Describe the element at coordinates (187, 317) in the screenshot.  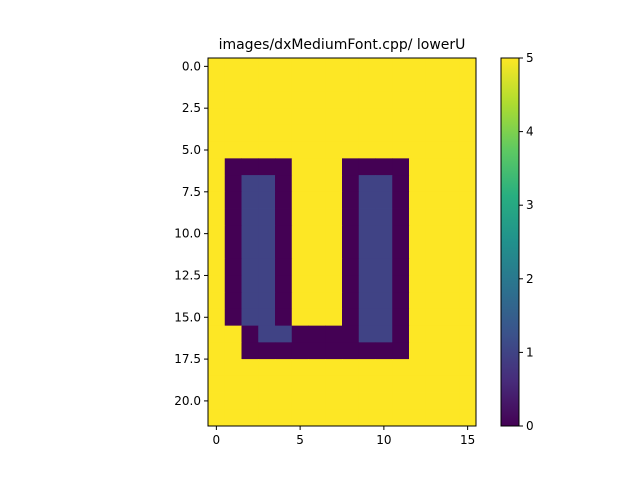
I see `y-tick-label: 15.0` at that location.